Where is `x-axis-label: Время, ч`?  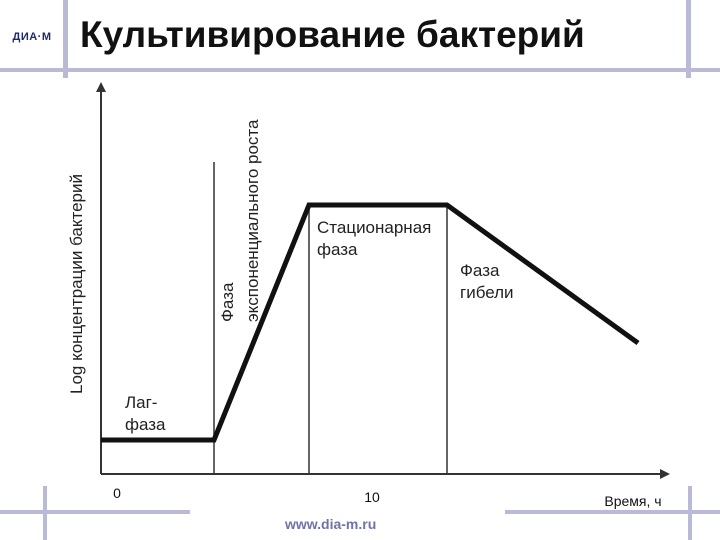
x-axis-label: Время, ч is located at coordinates (632, 501).